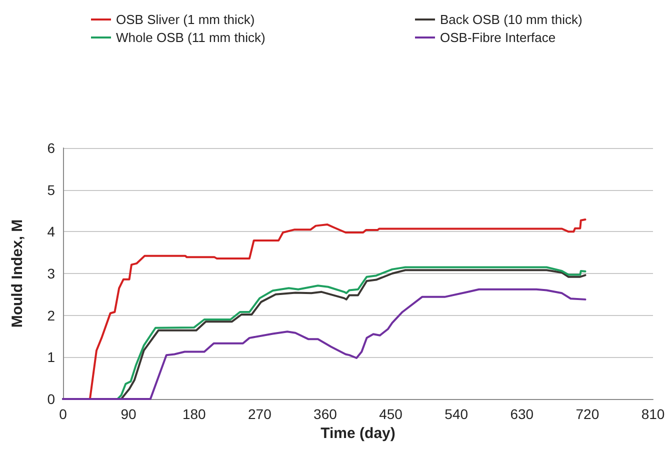  What do you see at coordinates (17, 273) in the screenshot?
I see `y-axis-title: Mould Index, M` at bounding box center [17, 273].